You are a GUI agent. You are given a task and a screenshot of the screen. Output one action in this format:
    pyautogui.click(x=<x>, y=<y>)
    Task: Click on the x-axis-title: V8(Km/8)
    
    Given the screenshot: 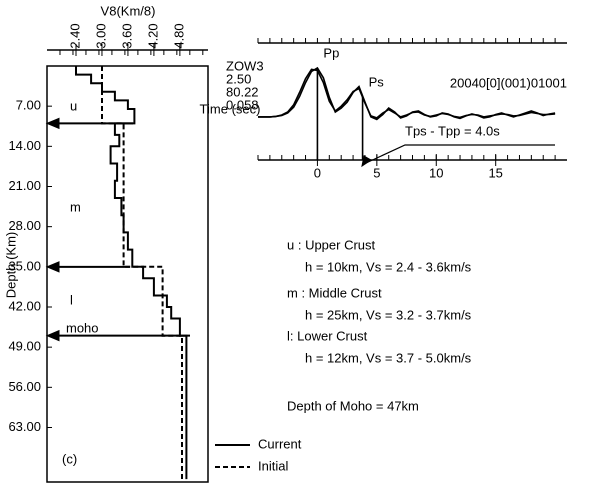 What is the action you would take?
    pyautogui.click(x=128, y=10)
    